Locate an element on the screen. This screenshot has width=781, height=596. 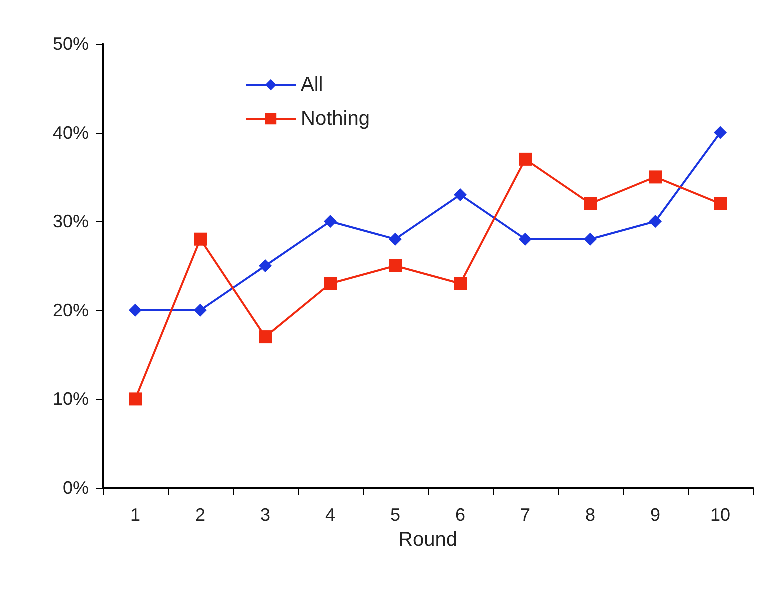
x-axis-title: Round is located at coordinates (428, 540).